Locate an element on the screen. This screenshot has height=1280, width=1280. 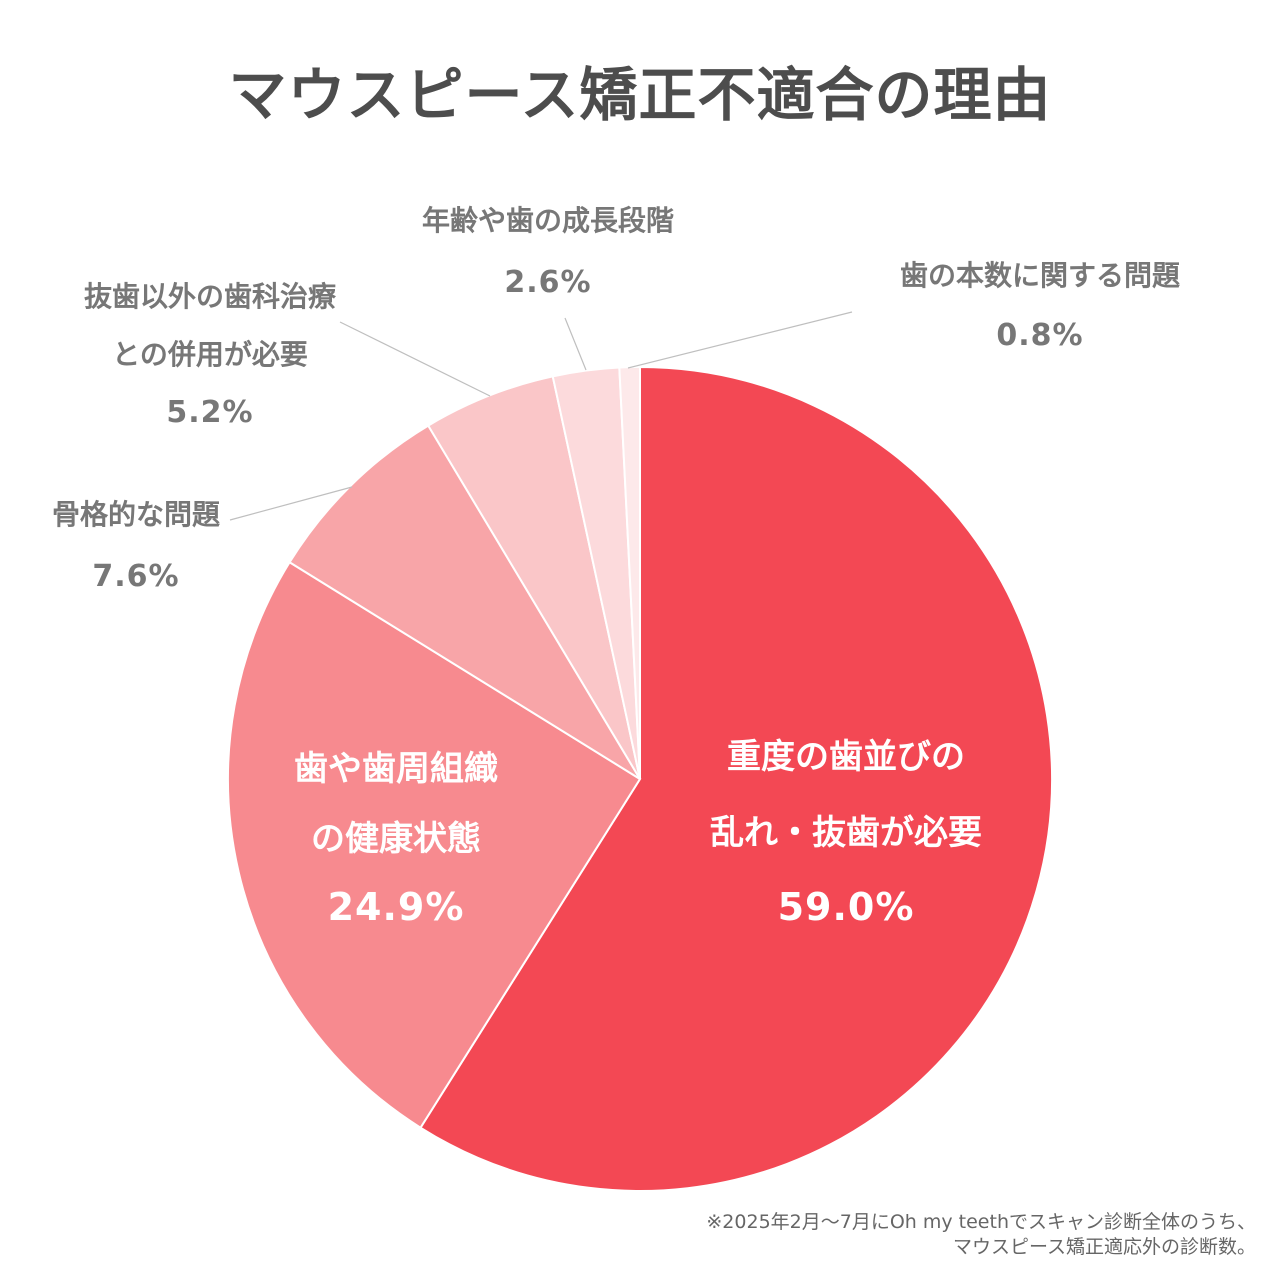
slice-label-2-line-2: の健康状態 is located at coordinates (396, 839).